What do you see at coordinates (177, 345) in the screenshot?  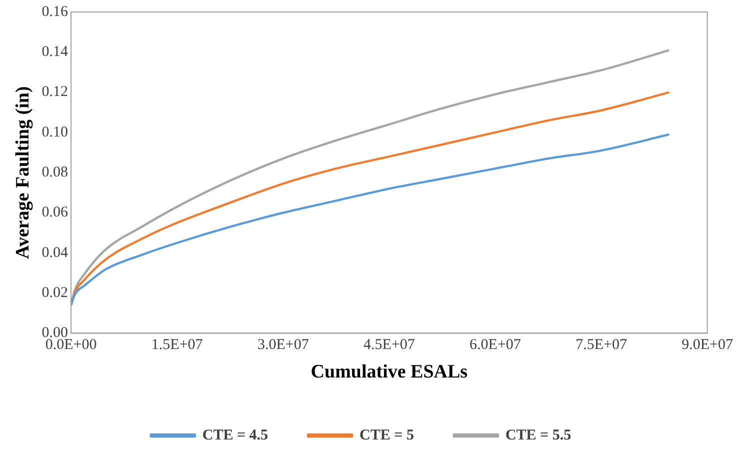 I see `x-tick-label: 1.5E+07` at bounding box center [177, 345].